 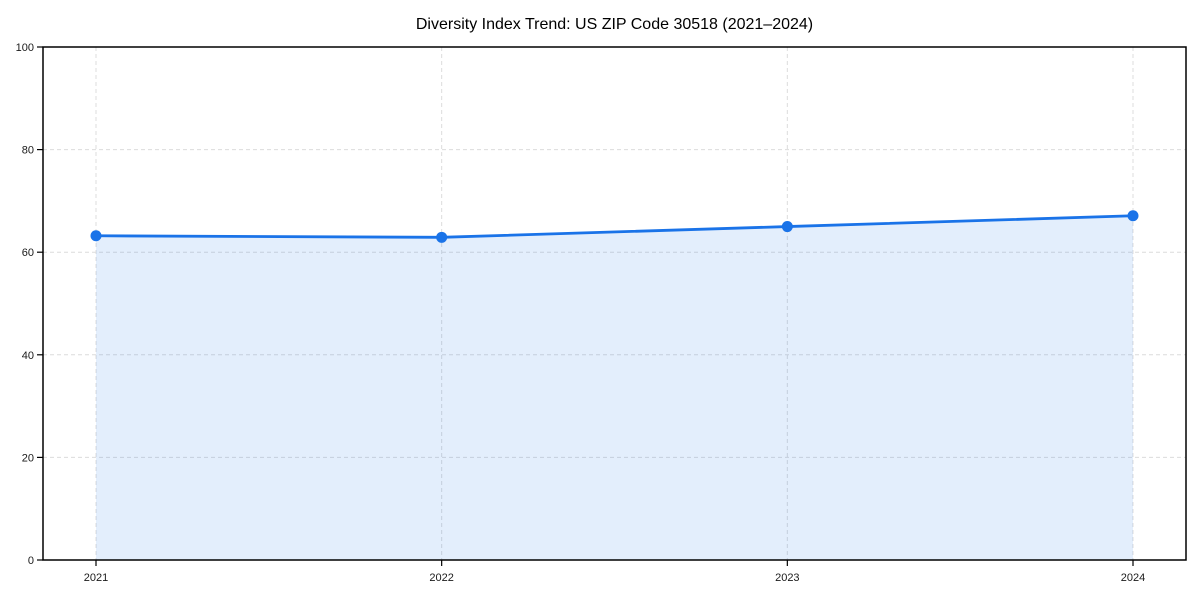 I want to click on x-tick-label: 2023, so click(x=787, y=578).